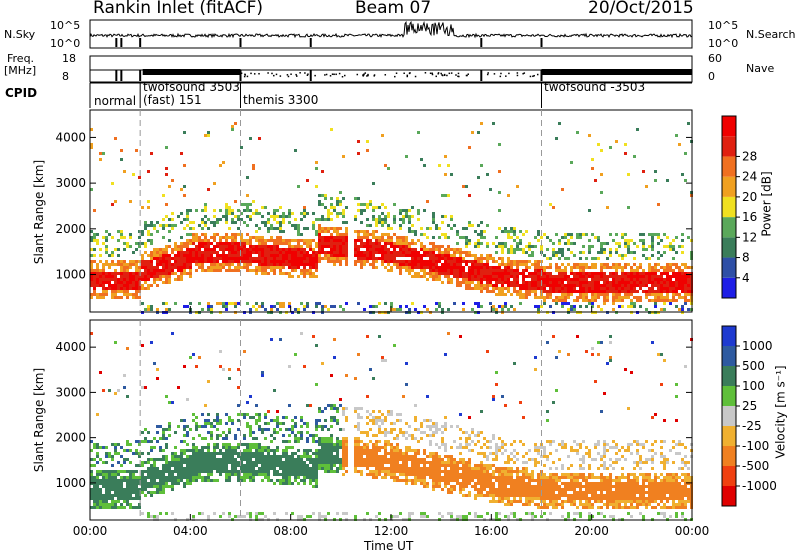  I want to click on velocity-ytick-label-3: 4000, so click(70, 347).